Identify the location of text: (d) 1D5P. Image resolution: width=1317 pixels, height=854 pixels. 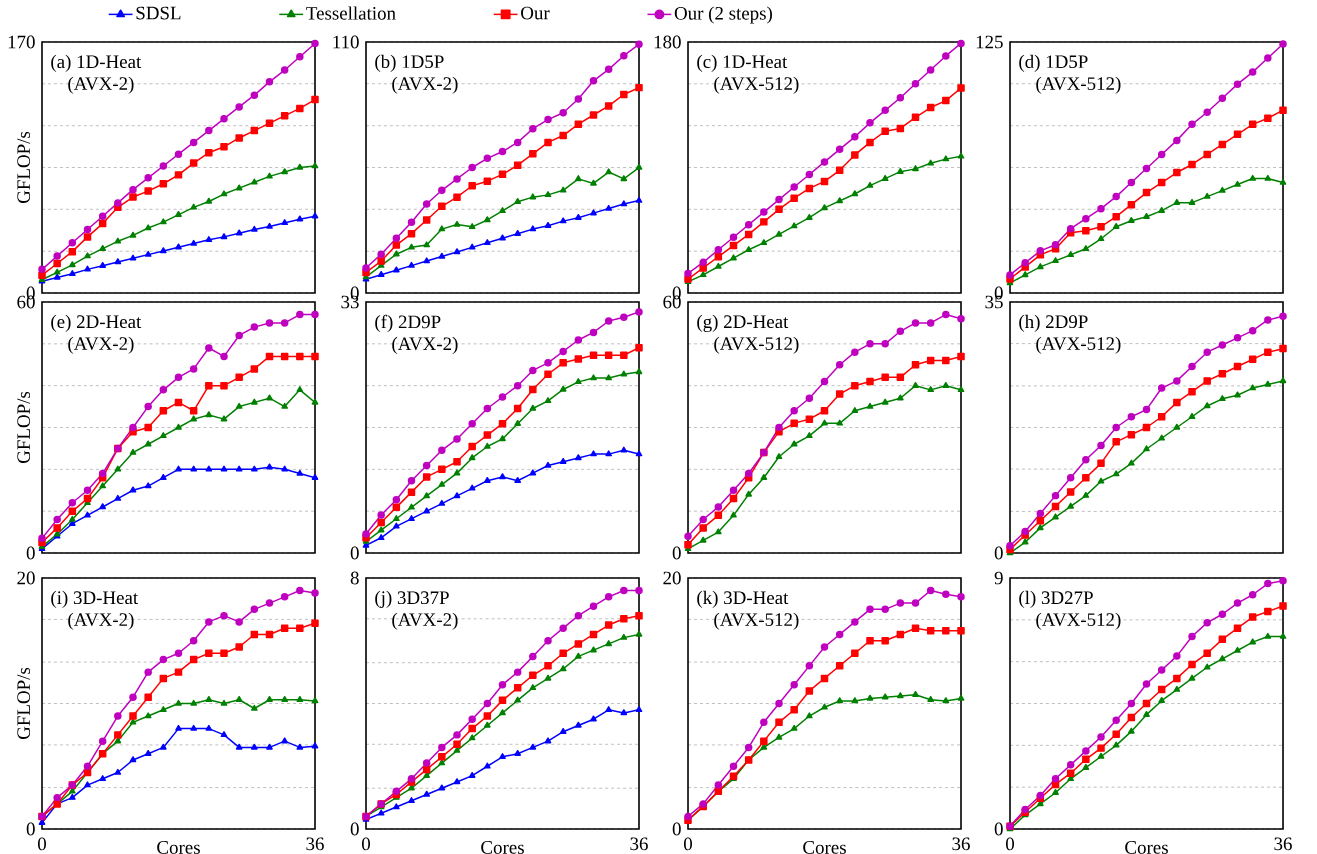
(1053, 63).